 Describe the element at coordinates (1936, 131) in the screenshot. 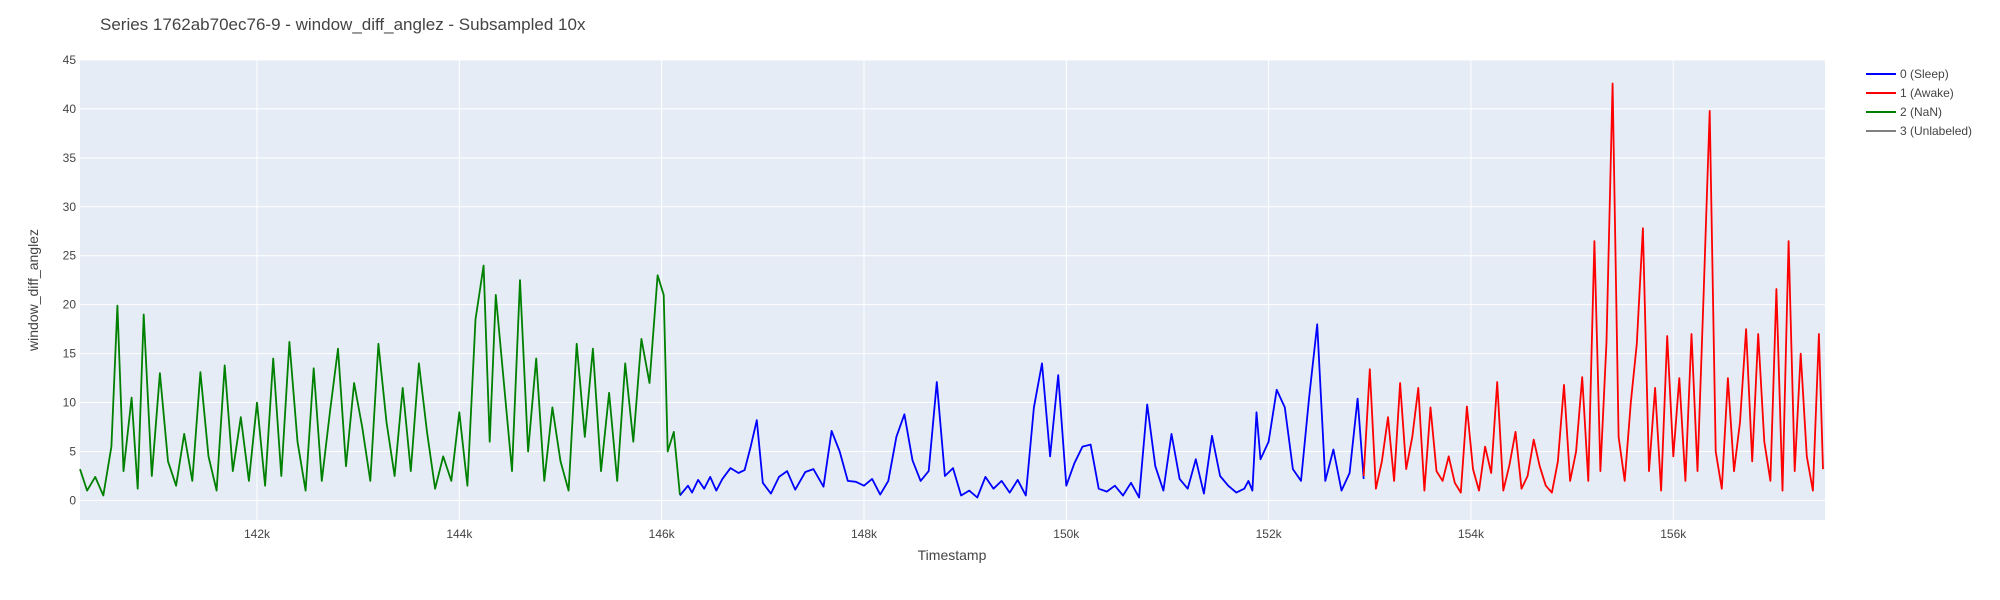

I see `legend-label: 3 (Unlabeled)` at that location.